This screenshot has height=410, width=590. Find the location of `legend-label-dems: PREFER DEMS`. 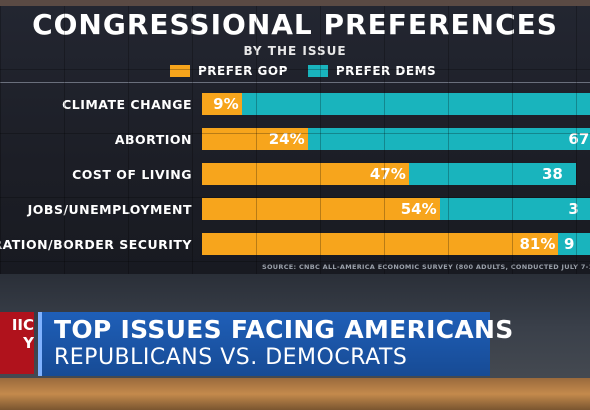

legend-label-dems: PREFER DEMS is located at coordinates (386, 71).